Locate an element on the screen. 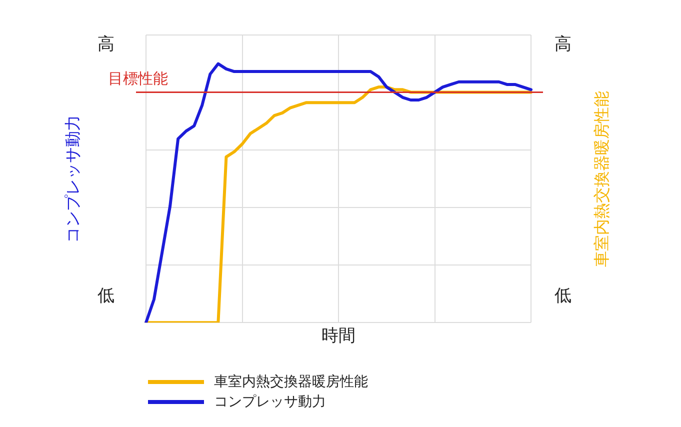  y-axis-title: コンプレッサ動力 is located at coordinates (72, 178).